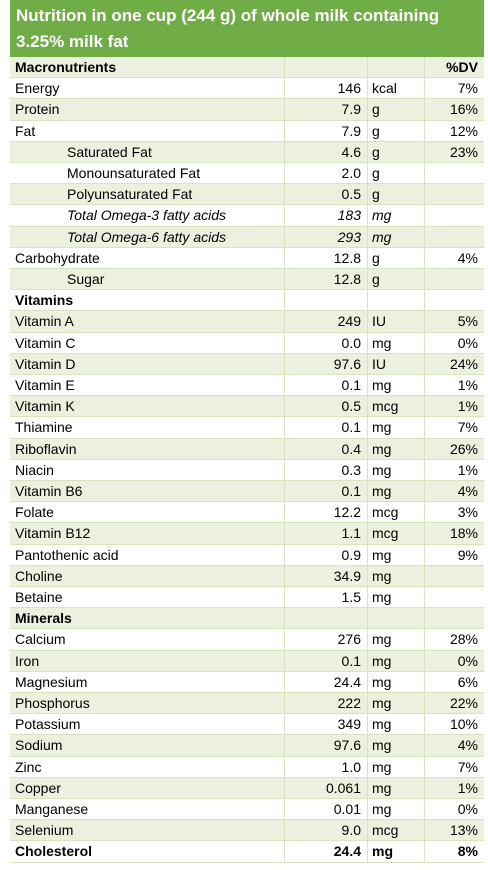  Describe the element at coordinates (147, 195) in the screenshot. I see `cell-name: Polyunsaturated Fat` at that location.